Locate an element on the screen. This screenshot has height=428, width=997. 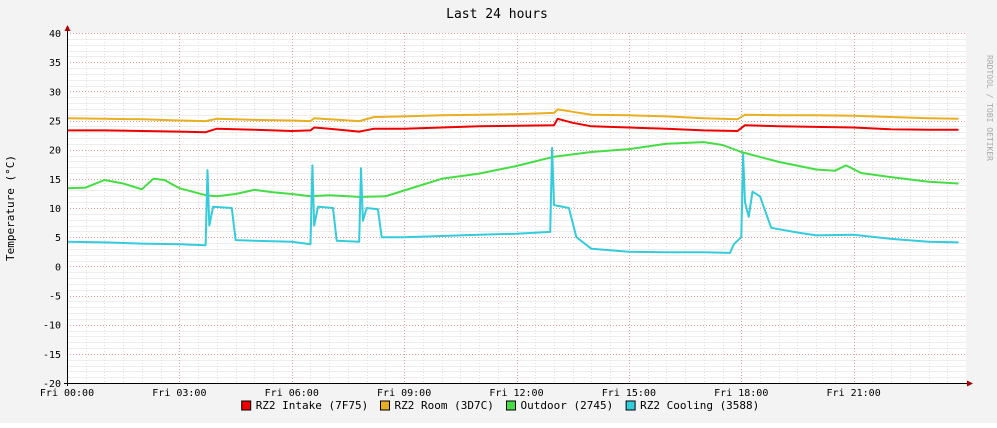
x-axis-arrow is located at coordinates (970, 383).